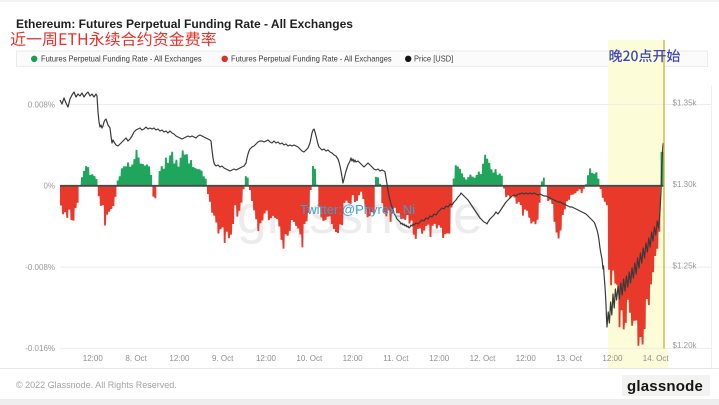 This screenshot has width=719, height=405. Describe the element at coordinates (40, 267) in the screenshot. I see `svg-text: -0.008%` at that location.